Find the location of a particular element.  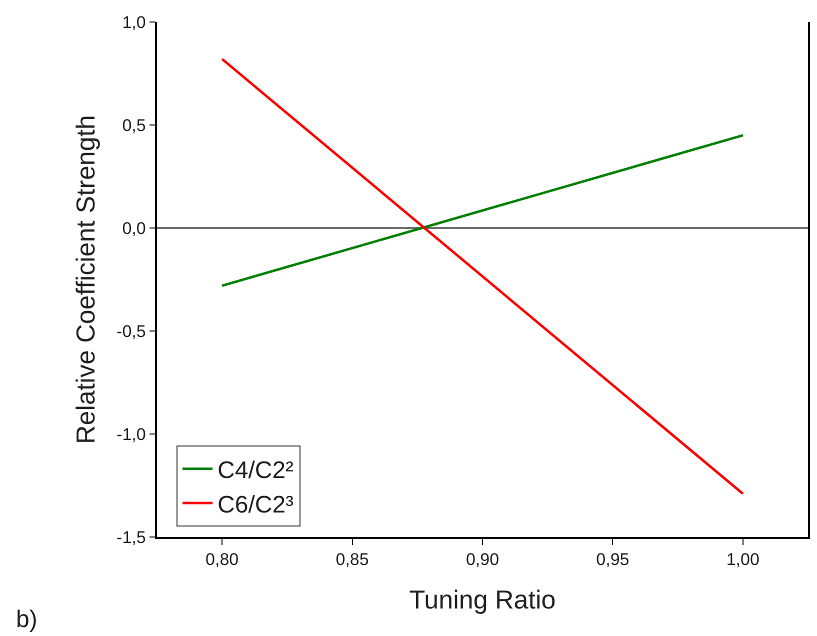

y-tick-label: -0,5 is located at coordinates (131, 331).